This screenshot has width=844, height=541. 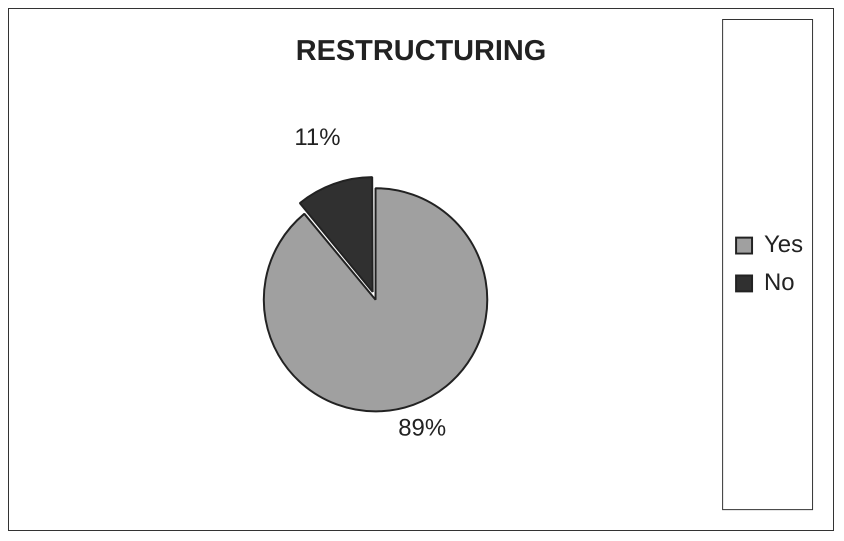 What do you see at coordinates (784, 244) in the screenshot?
I see `legend-label: Yes` at bounding box center [784, 244].